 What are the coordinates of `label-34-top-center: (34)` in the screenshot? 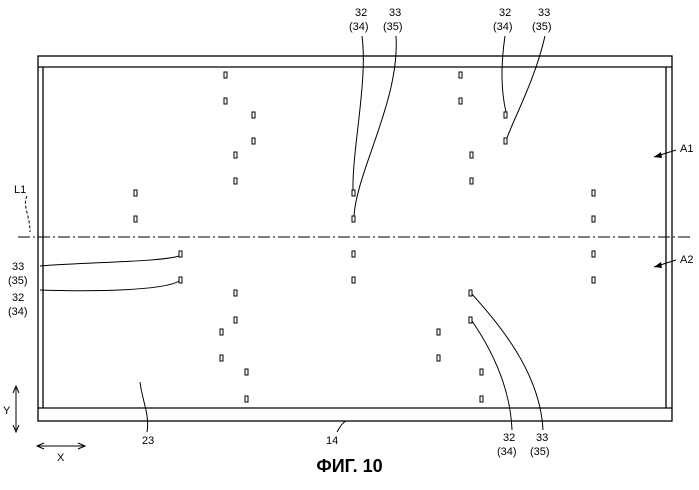 It's located at (359, 27).